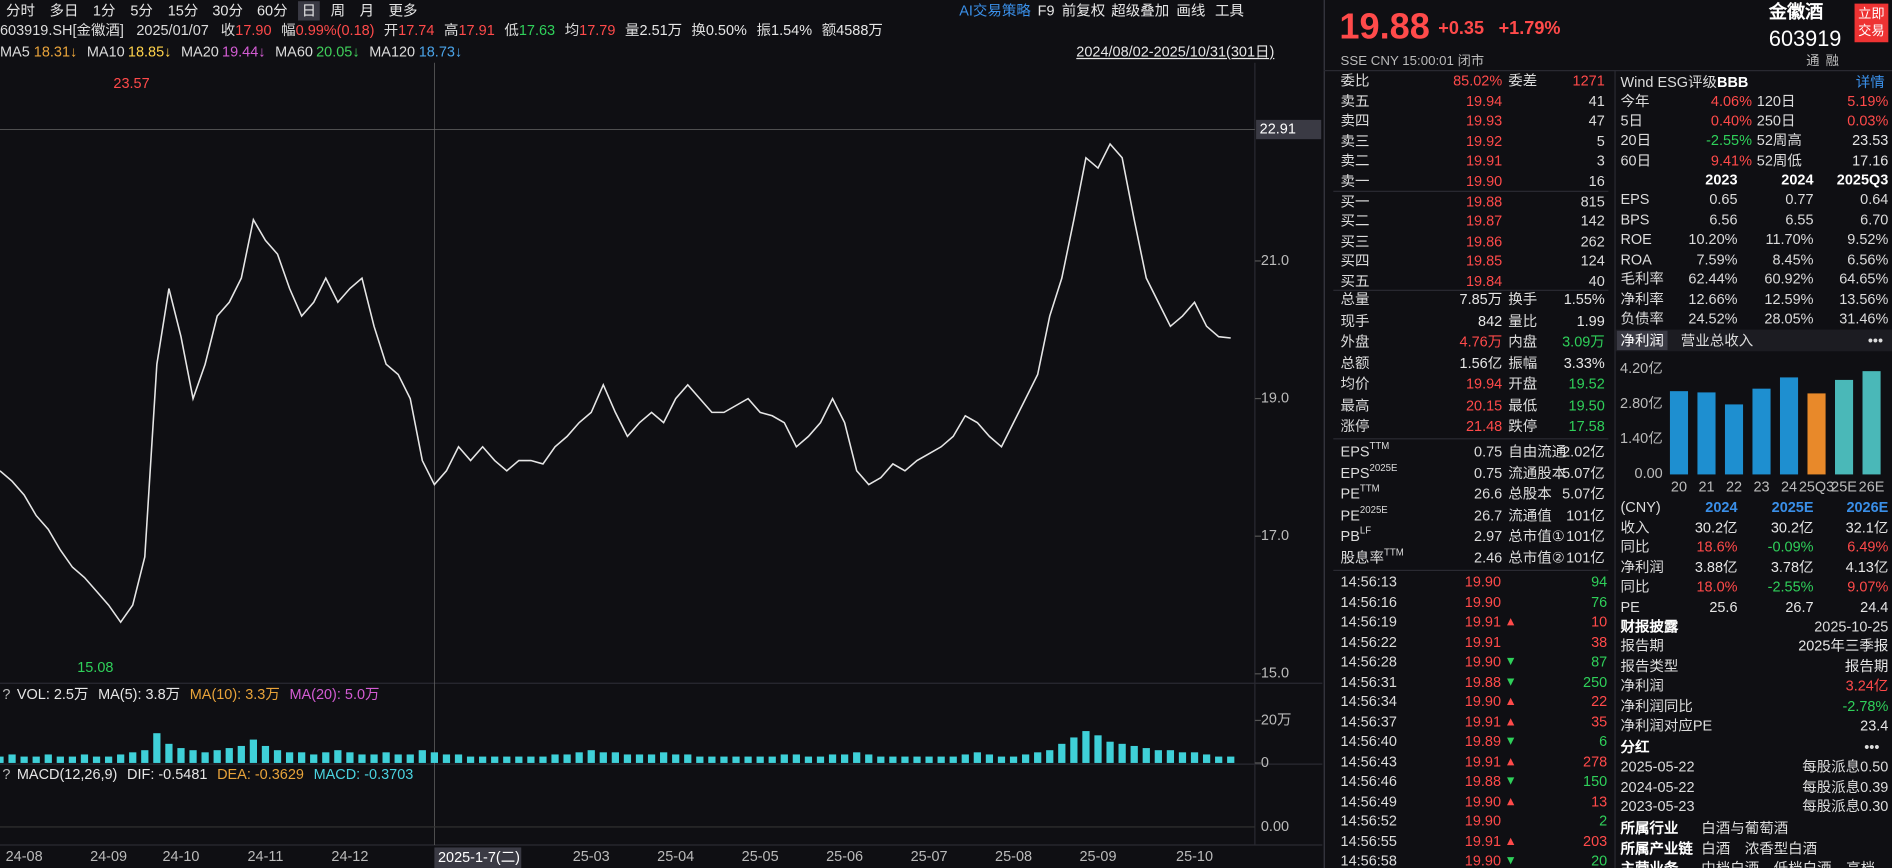 This screenshot has height=868, width=1892. What do you see at coordinates (1355, 141) in the screenshot?
I see `ask-label: 卖三` at bounding box center [1355, 141].